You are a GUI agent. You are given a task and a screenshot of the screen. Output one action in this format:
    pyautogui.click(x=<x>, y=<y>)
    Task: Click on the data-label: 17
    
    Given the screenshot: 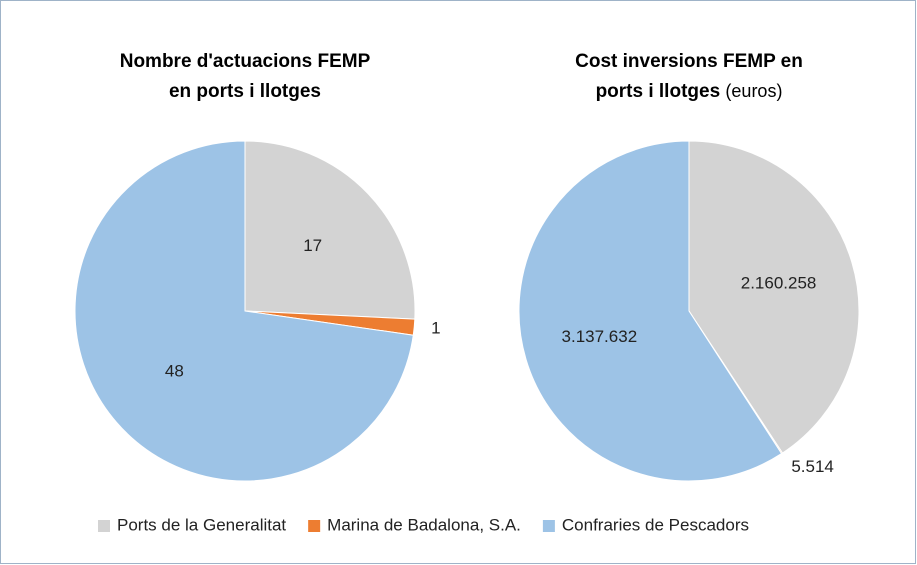 What is the action you would take?
    pyautogui.click(x=312, y=245)
    